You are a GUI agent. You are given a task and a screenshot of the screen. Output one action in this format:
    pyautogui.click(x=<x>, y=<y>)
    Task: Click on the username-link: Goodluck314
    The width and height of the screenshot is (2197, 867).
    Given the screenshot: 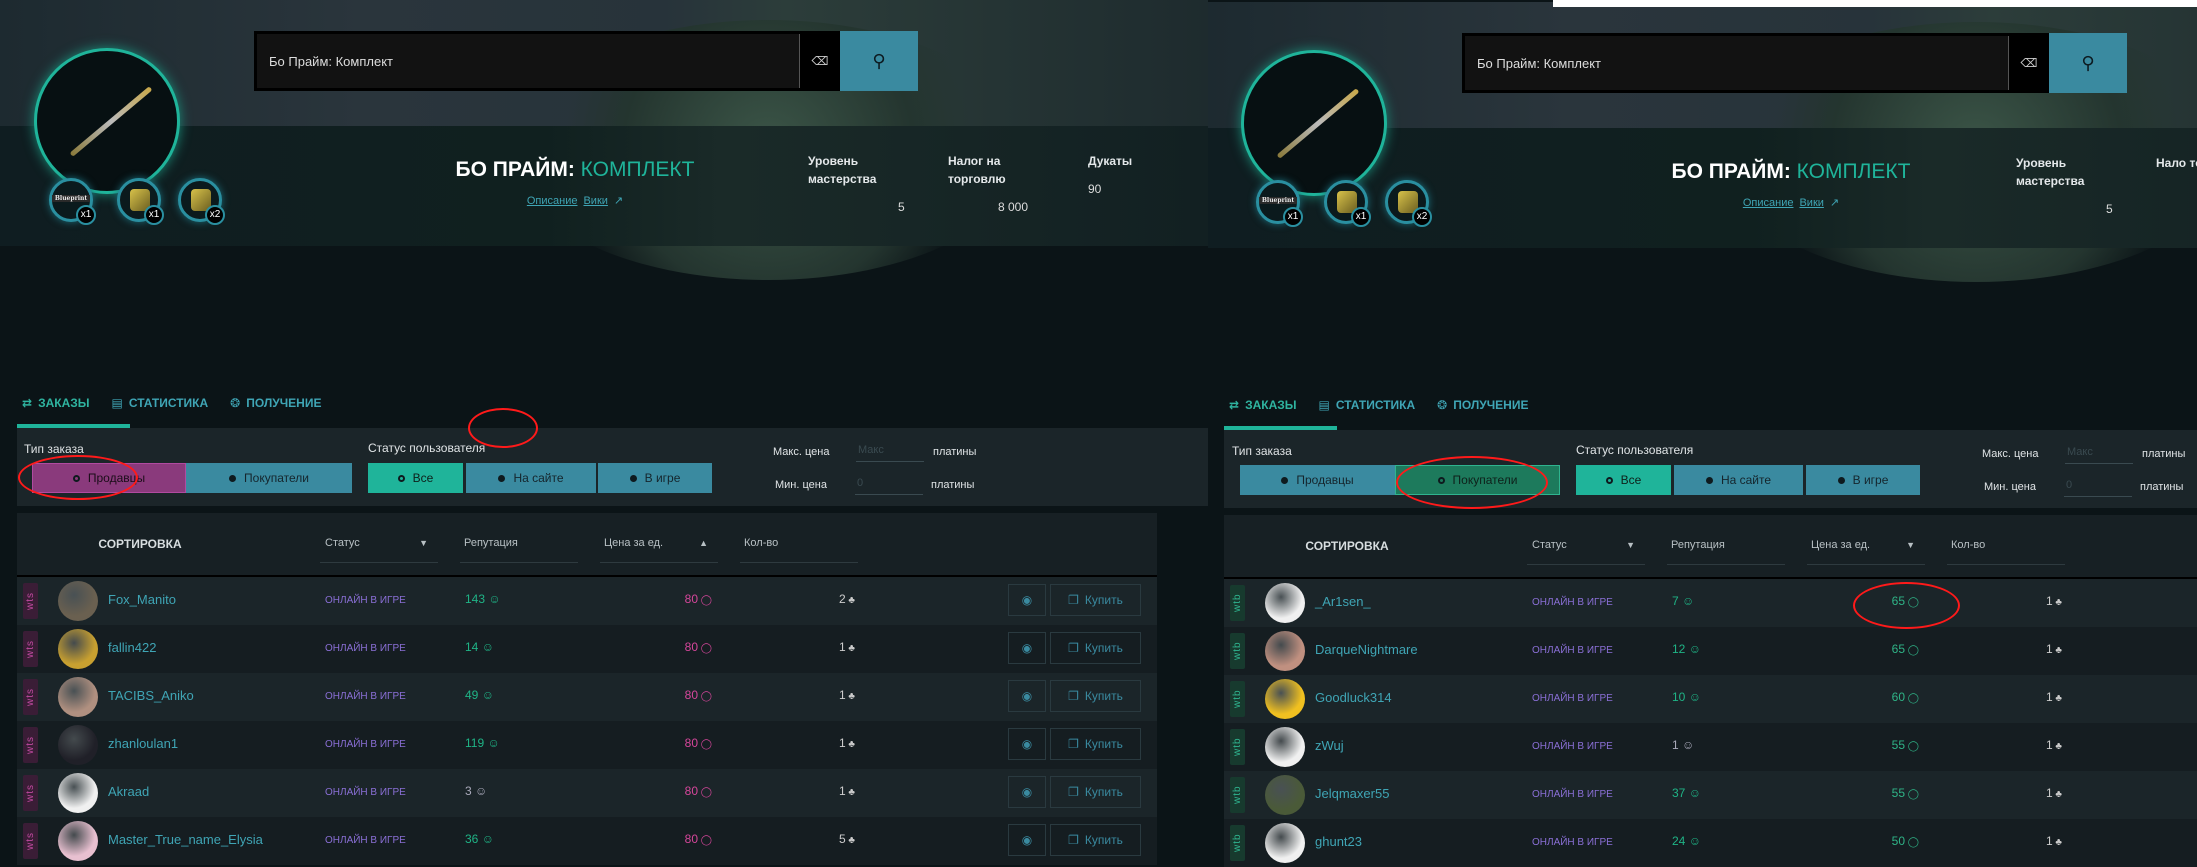 What is the action you would take?
    pyautogui.click(x=1353, y=697)
    